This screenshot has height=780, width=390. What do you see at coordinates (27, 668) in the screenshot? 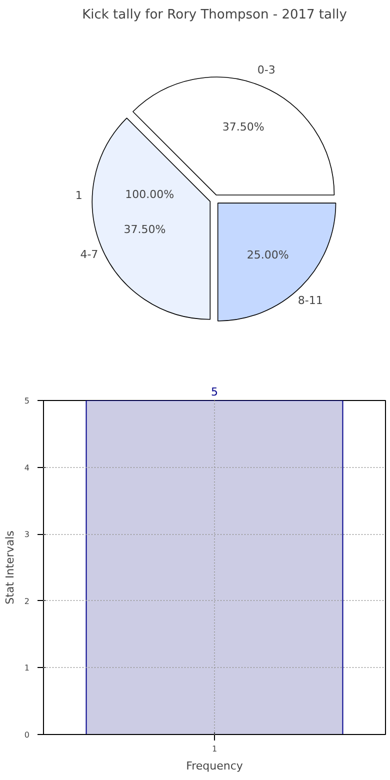
I see `y-tick-label: 1` at bounding box center [27, 668].